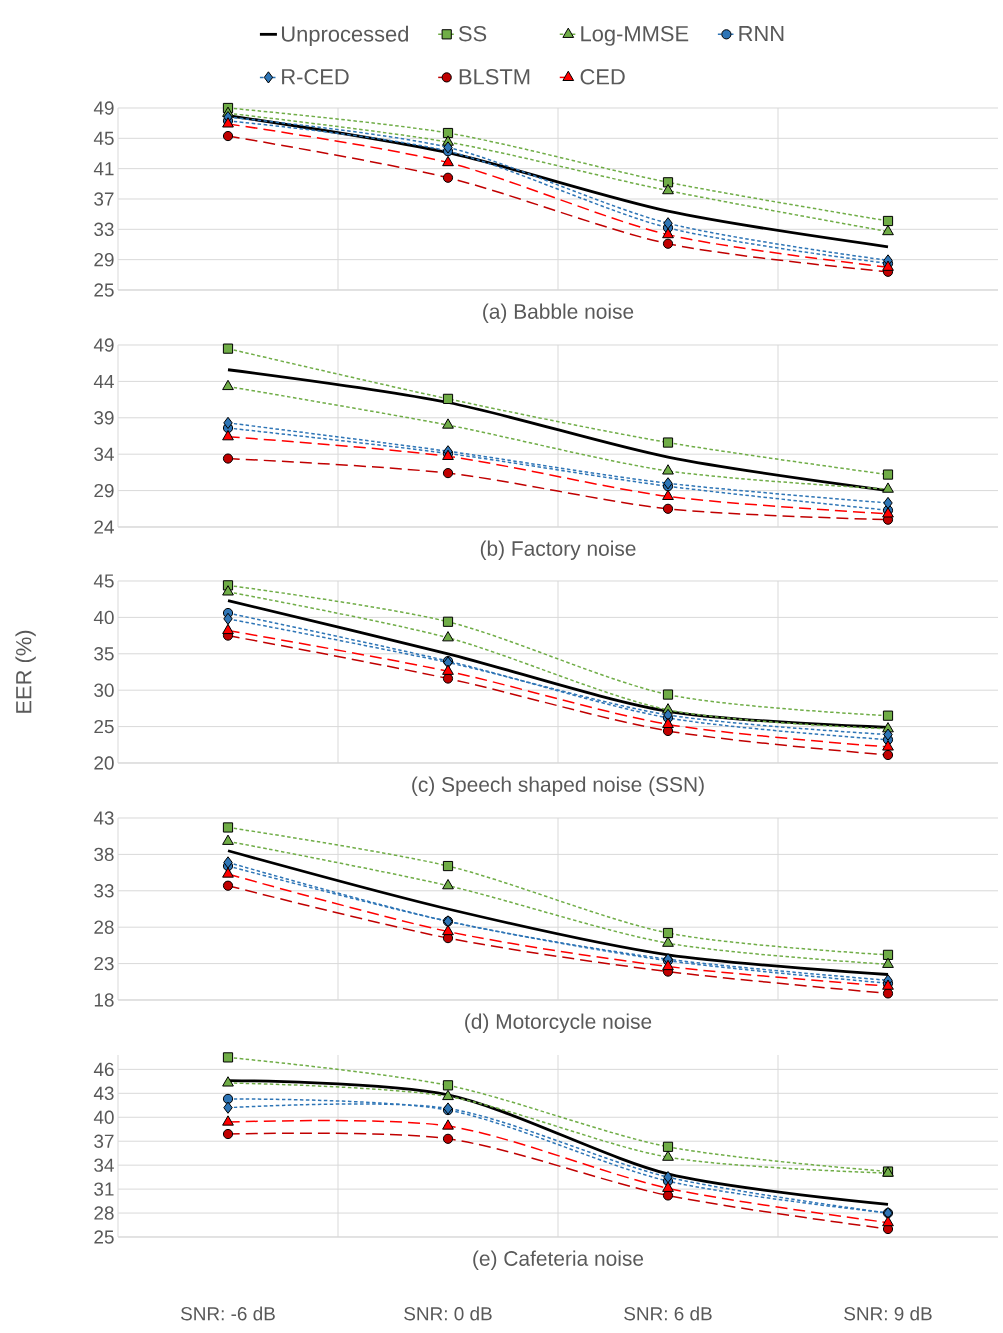 The width and height of the screenshot is (1003, 1333). Describe the element at coordinates (558, 313) in the screenshot. I see `text: (a) Babble noise` at that location.